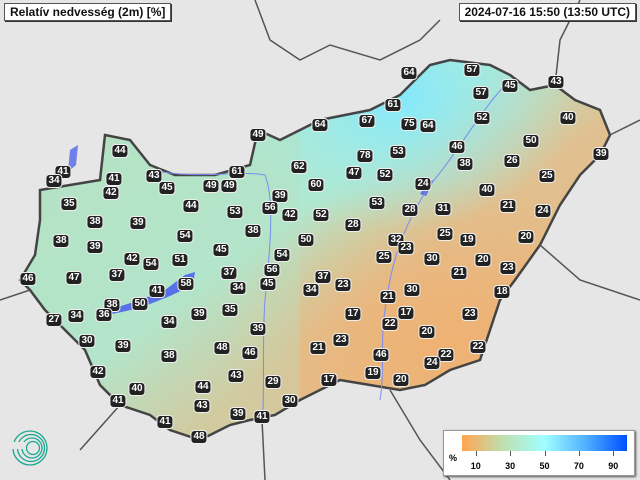 The image size is (640, 480). I want to click on logo-icon, so click(29, 448).